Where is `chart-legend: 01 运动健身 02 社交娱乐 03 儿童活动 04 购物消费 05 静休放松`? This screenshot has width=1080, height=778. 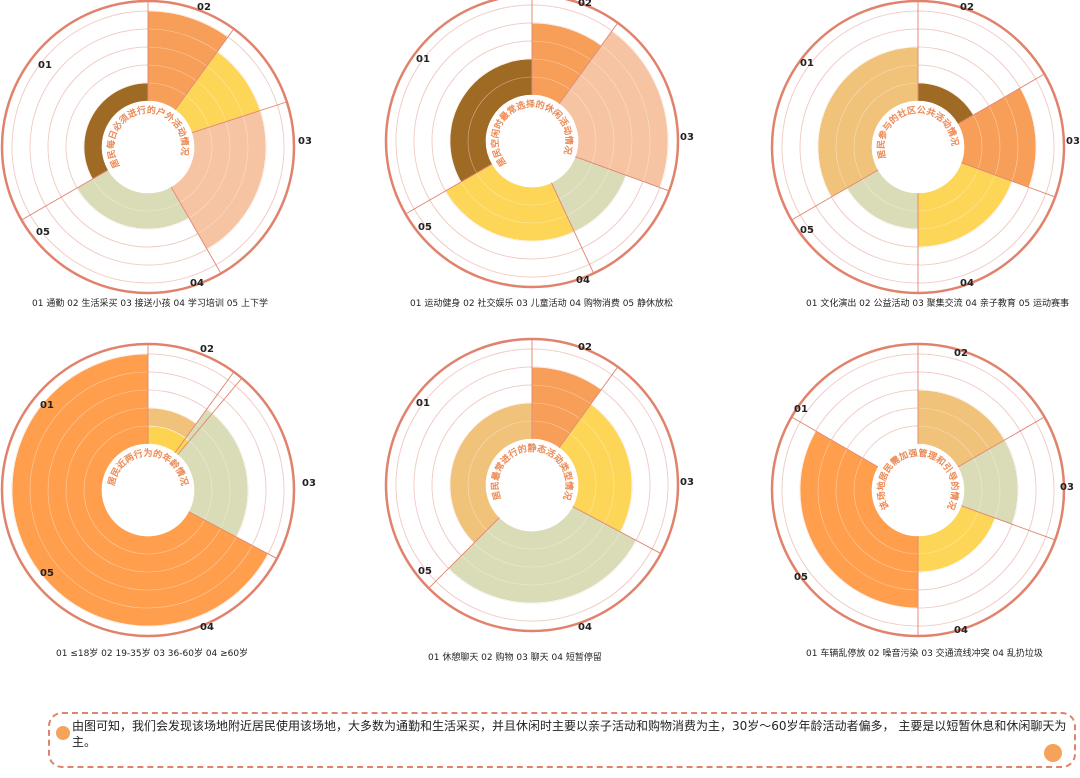 chart-legend: 01 运动健身 02 社交娱乐 03 儿童活动 04 购物消费 05 静休放松 is located at coordinates (541, 303).